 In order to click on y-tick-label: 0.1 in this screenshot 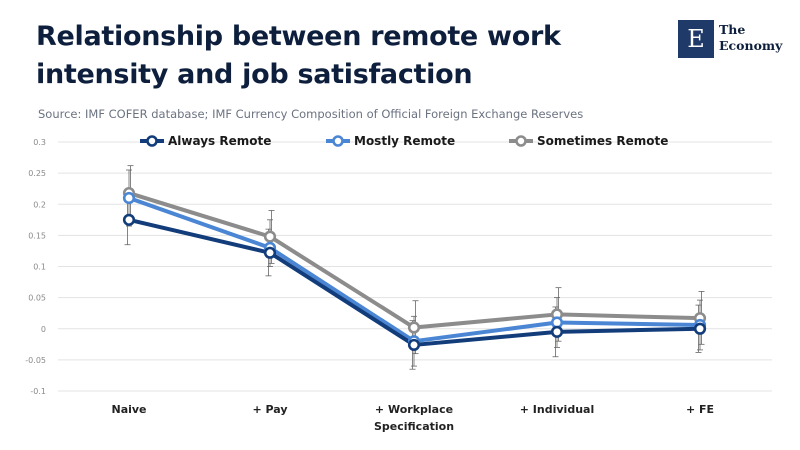, I will do `click(39, 267)`.